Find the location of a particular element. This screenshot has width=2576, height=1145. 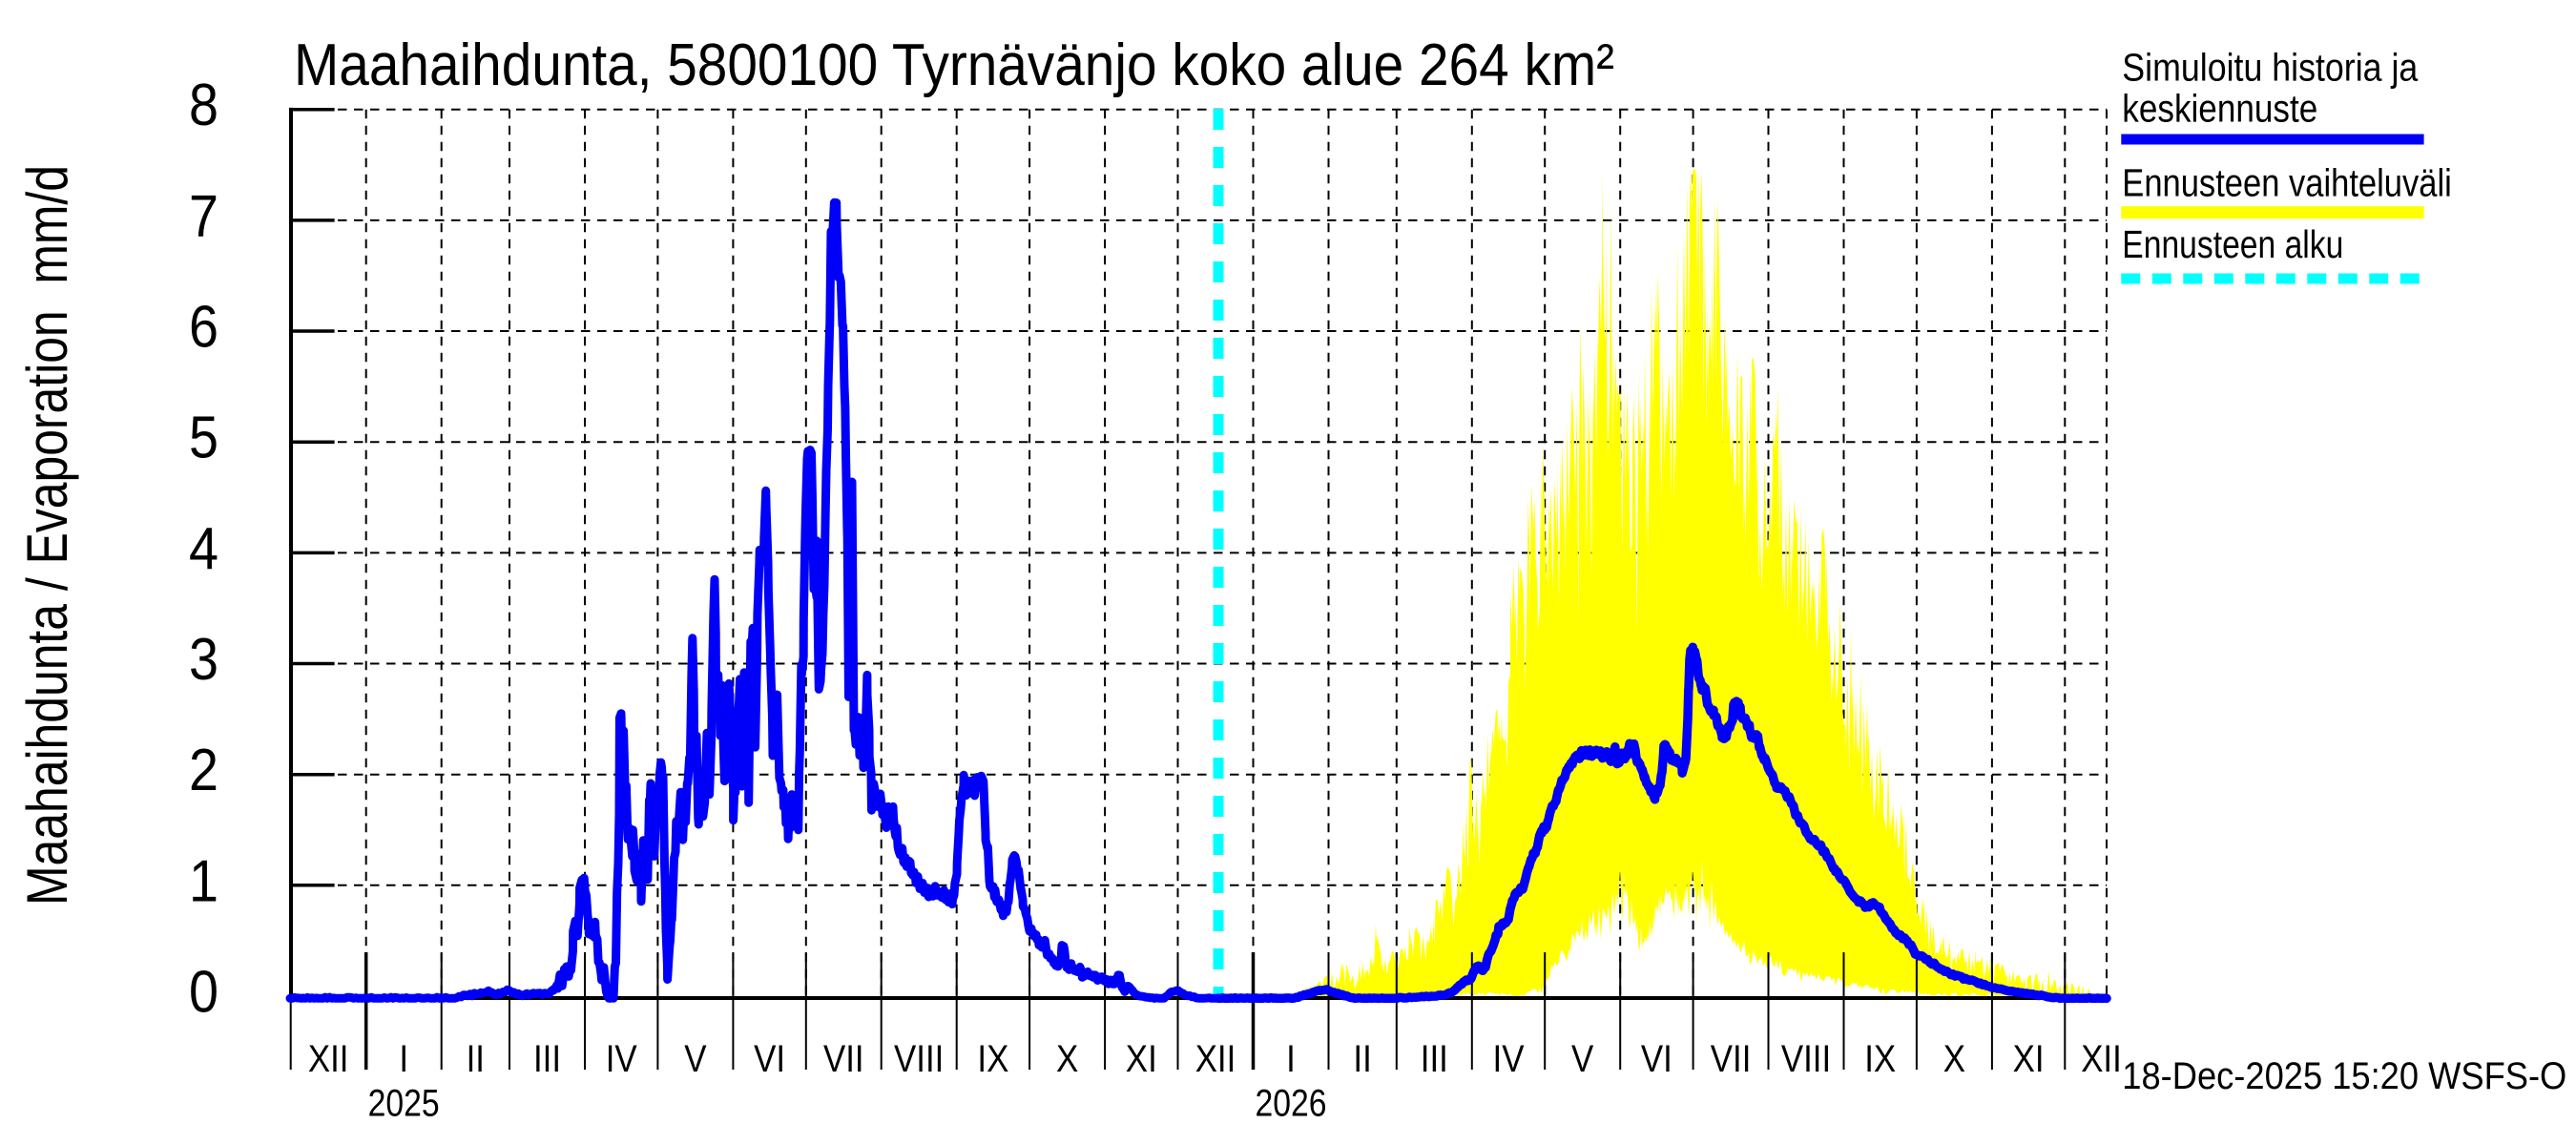

svg-text: 8 is located at coordinates (203, 106).